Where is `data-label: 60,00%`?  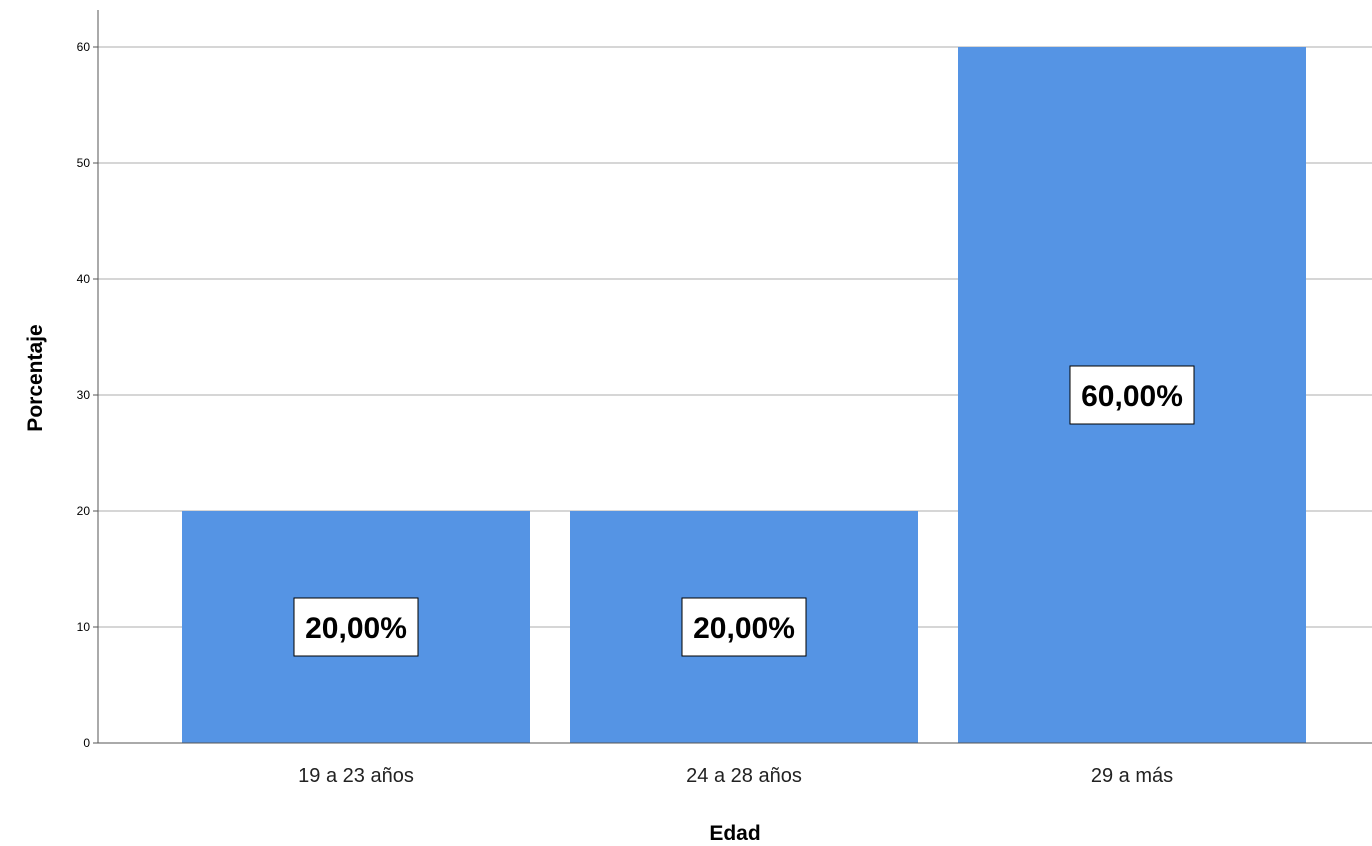 data-label: 60,00% is located at coordinates (1132, 396).